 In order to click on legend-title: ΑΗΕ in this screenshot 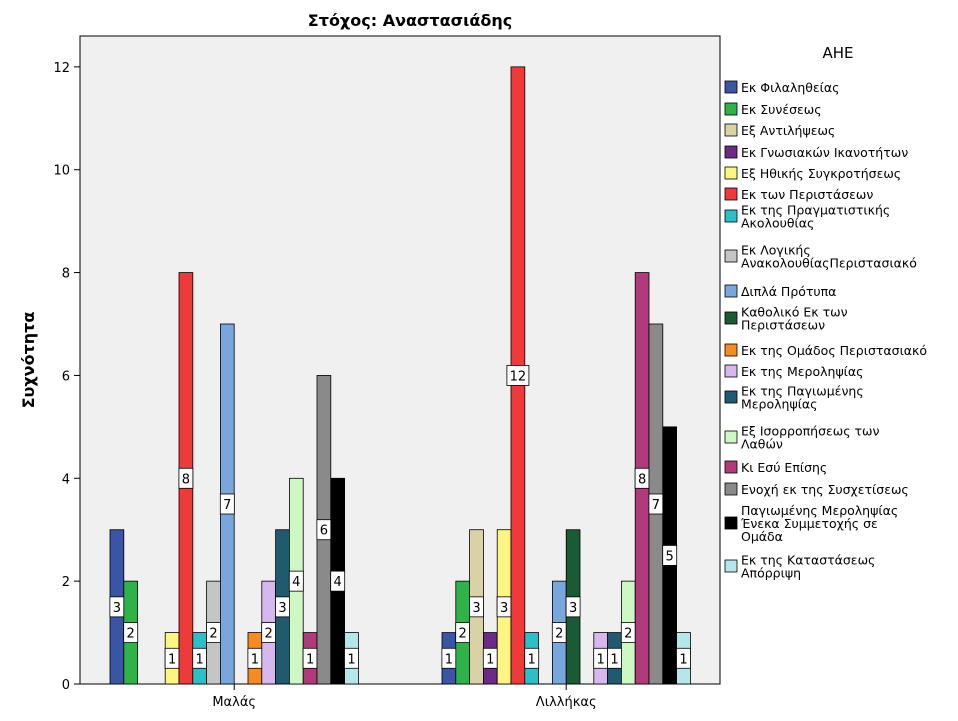, I will do `click(837, 53)`.